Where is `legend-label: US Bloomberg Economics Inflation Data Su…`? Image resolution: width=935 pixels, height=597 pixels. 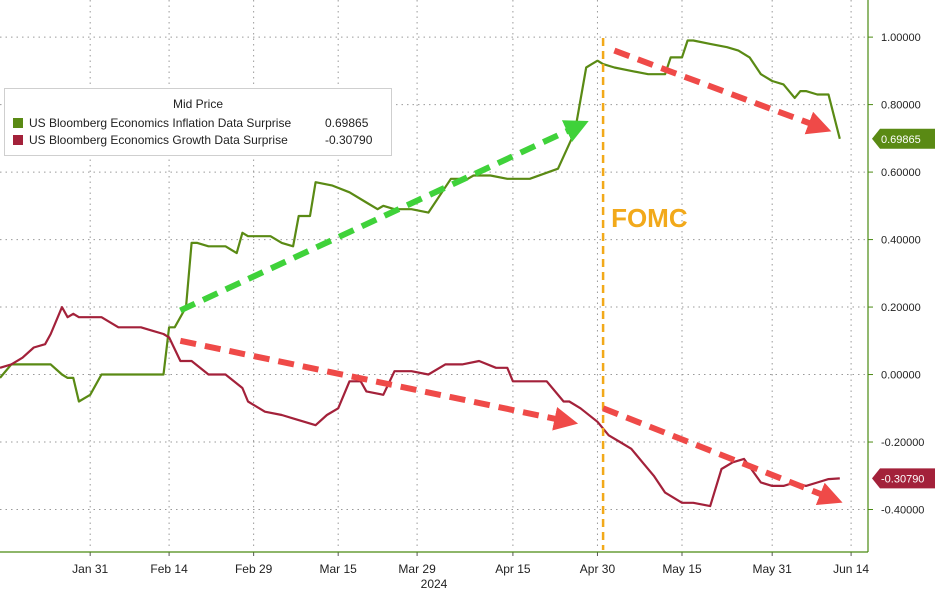
legend-label: US Bloomberg Economics Inflation Data Su… is located at coordinates (160, 123).